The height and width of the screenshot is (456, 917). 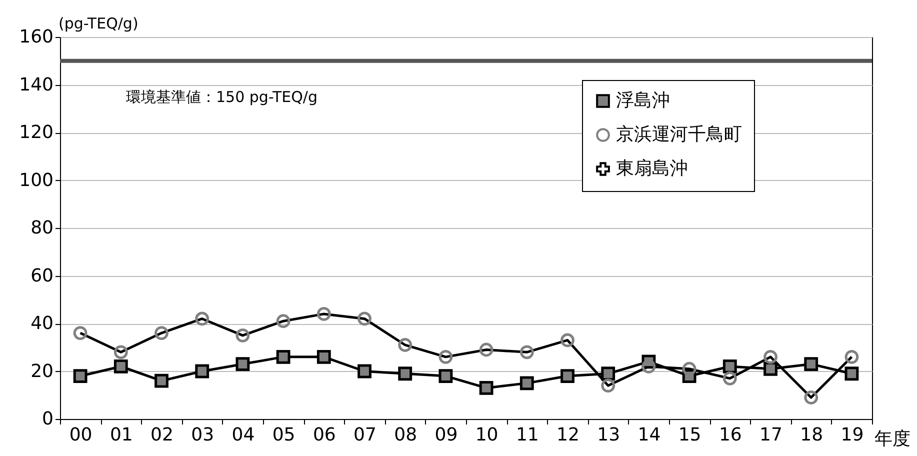 What do you see at coordinates (284, 435) in the screenshot?
I see `x-tick-label: 05` at bounding box center [284, 435].